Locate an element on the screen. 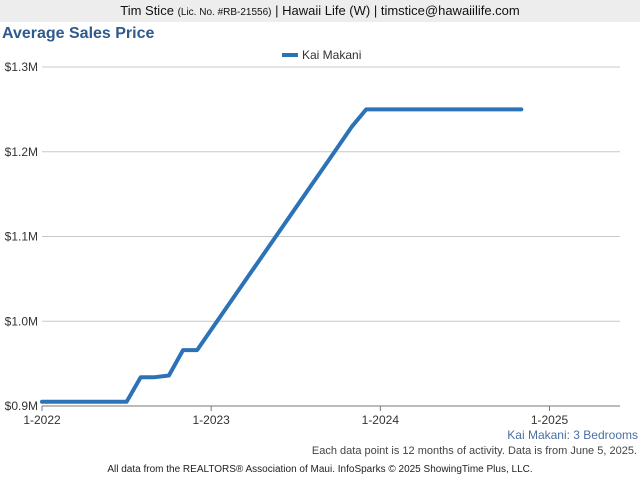  x-tick-label: 1-2024 is located at coordinates (381, 420).